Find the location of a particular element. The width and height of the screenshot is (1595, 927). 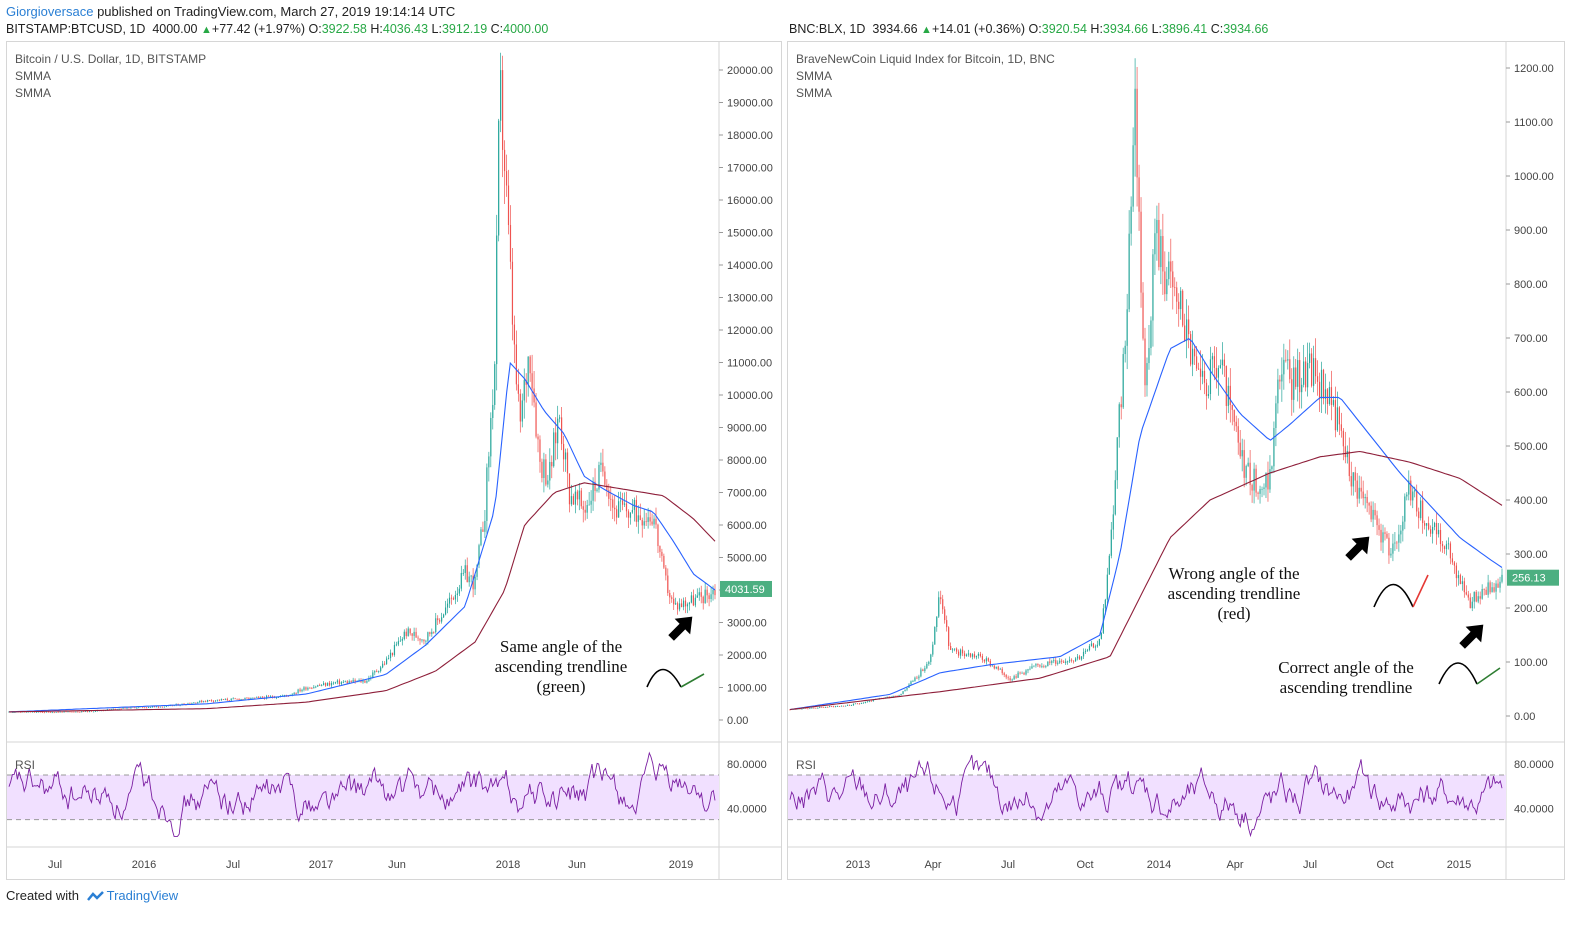

right-symbol: BNC:BLX, 1D is located at coordinates (827, 29).